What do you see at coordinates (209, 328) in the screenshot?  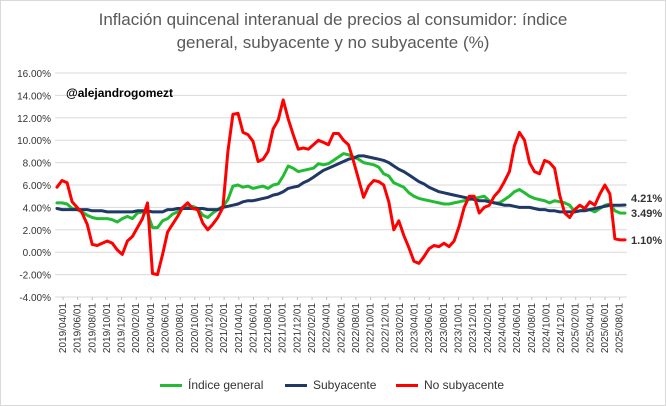 I see `x-tick-label: 2020/12/01` at bounding box center [209, 328].